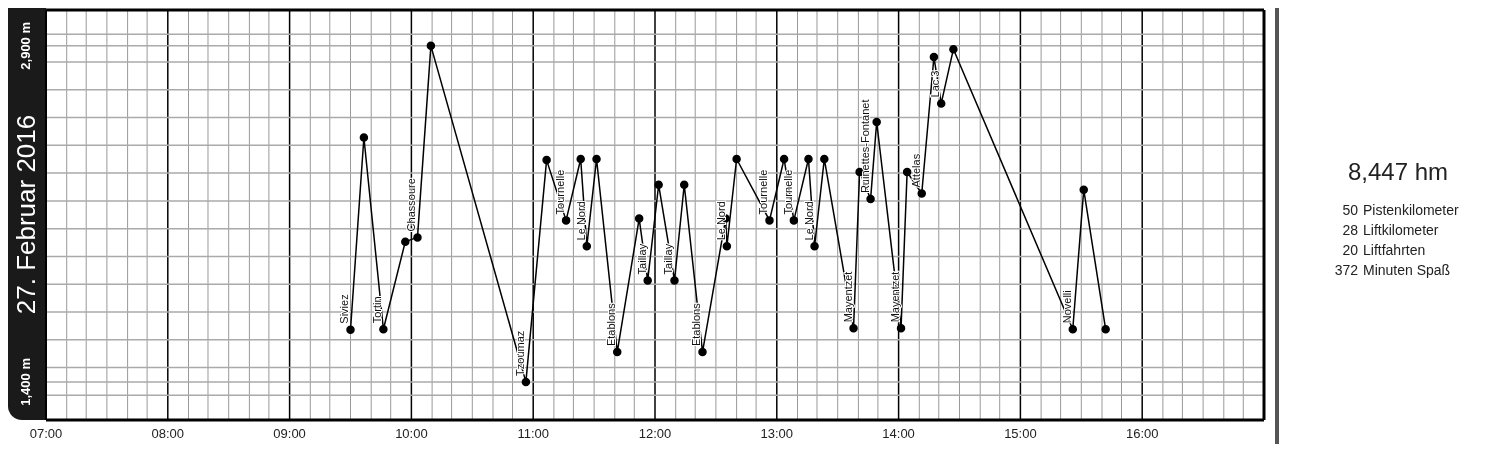 This screenshot has height=452, width=1493. I want to click on annotation: Ruinettes-Fontanet, so click(864, 146).